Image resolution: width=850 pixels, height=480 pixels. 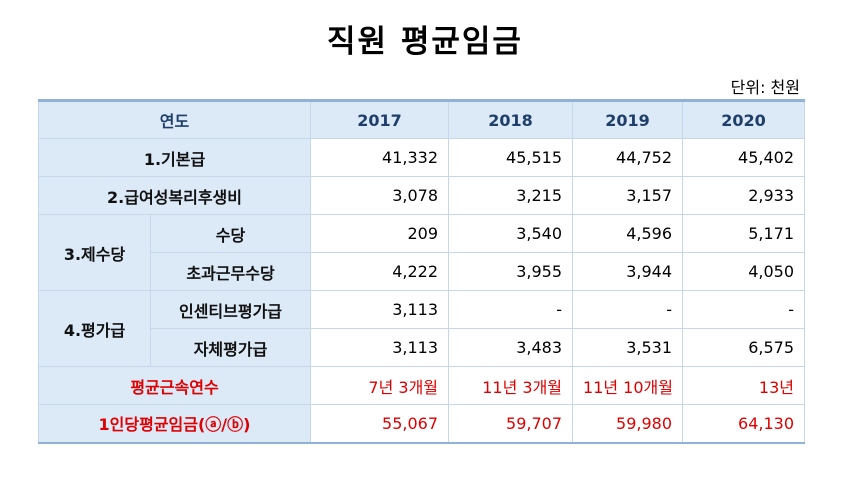 What do you see at coordinates (380, 424) in the screenshot?
I see `table-cell: 55,067` at bounding box center [380, 424].